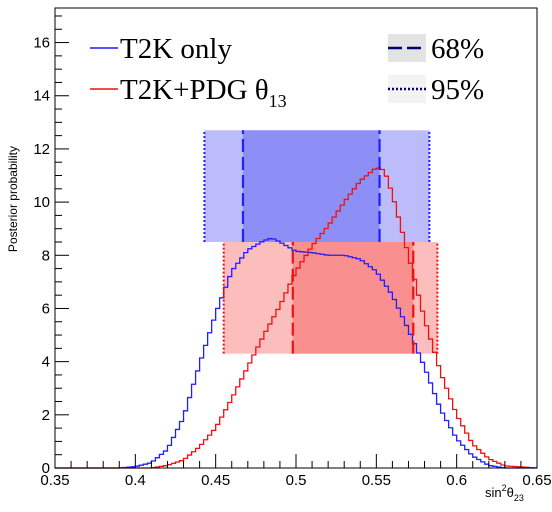 This screenshot has width=552, height=512. What do you see at coordinates (504, 493) in the screenshot?
I see `x-axis-title: sin2θ23` at bounding box center [504, 493].